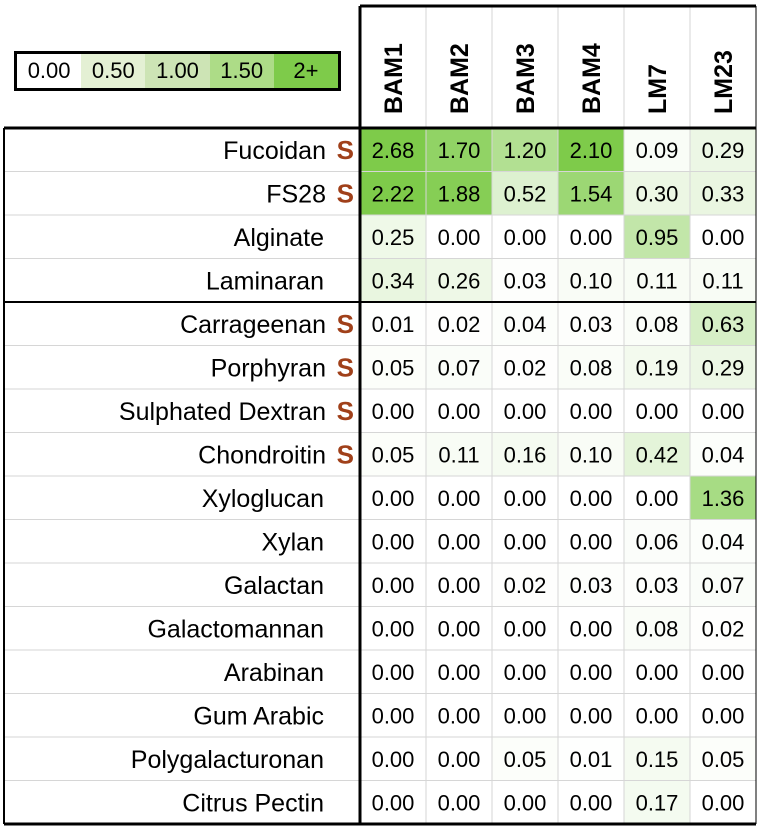  Describe the element at coordinates (274, 151) in the screenshot. I see `row-label: Fucoidan` at that location.